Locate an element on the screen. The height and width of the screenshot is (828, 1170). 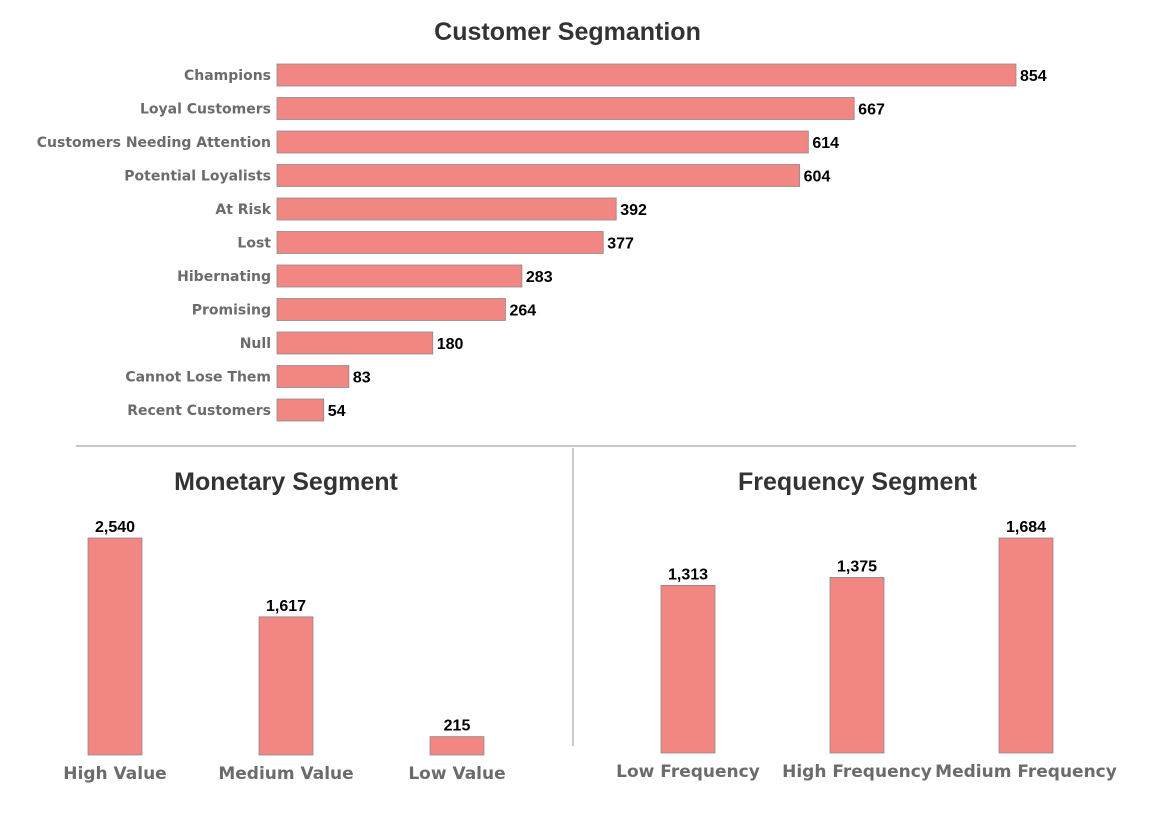
value-label-medium-frequency: 1,684 is located at coordinates (1026, 527).